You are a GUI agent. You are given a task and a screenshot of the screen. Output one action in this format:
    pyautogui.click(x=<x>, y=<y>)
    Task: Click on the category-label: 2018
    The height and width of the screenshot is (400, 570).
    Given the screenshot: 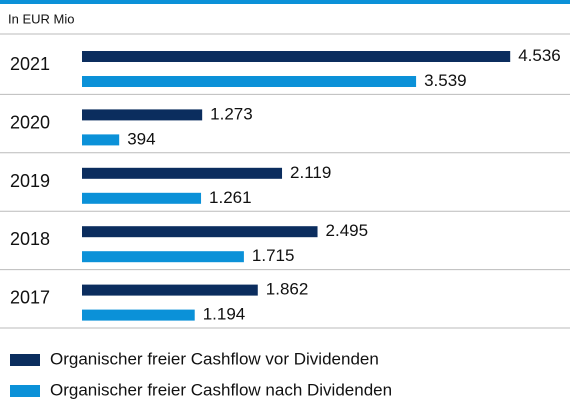 What is the action you would take?
    pyautogui.click(x=30, y=239)
    